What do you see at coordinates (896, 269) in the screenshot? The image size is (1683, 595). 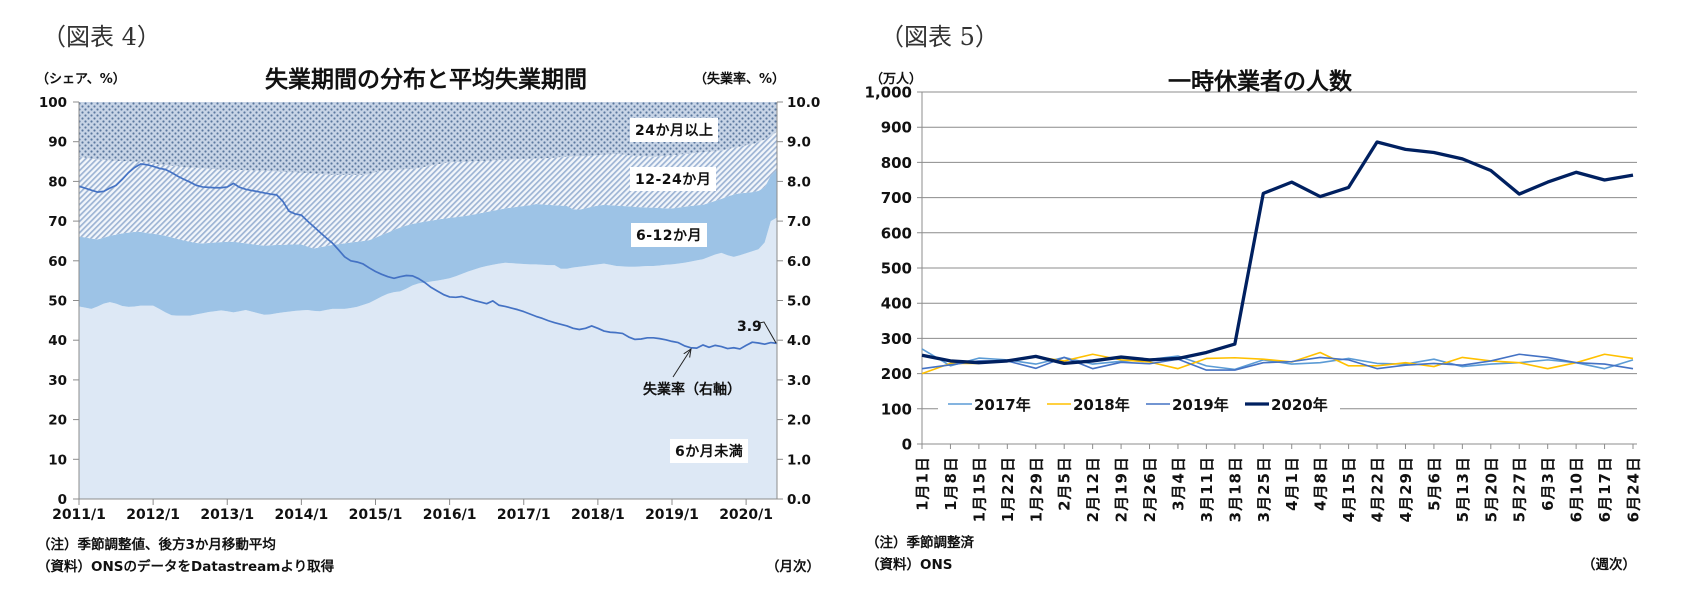 I see `y-tick-label: 500` at bounding box center [896, 269].